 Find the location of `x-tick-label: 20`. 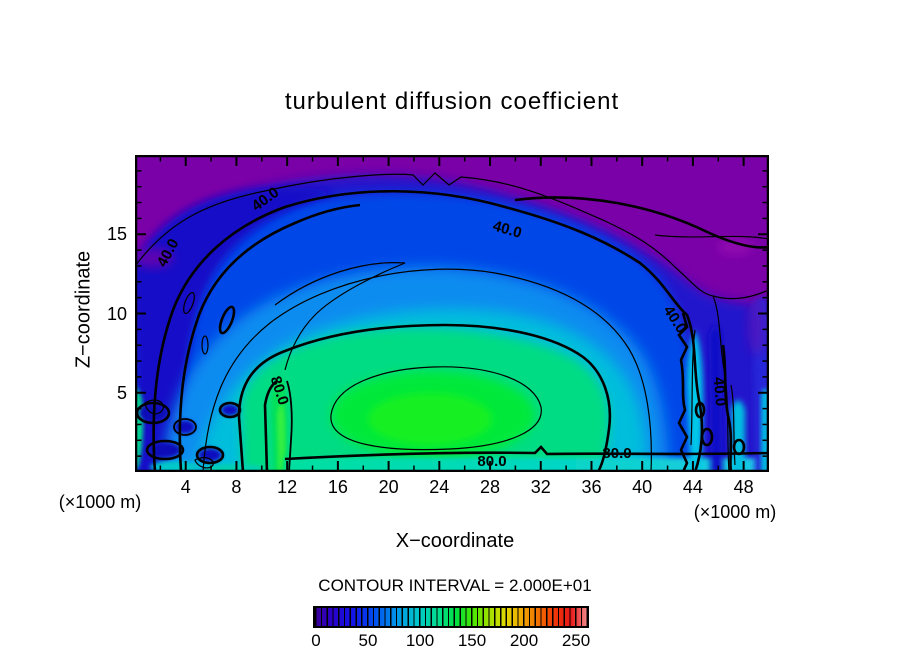

x-tick-label: 20 is located at coordinates (388, 487).